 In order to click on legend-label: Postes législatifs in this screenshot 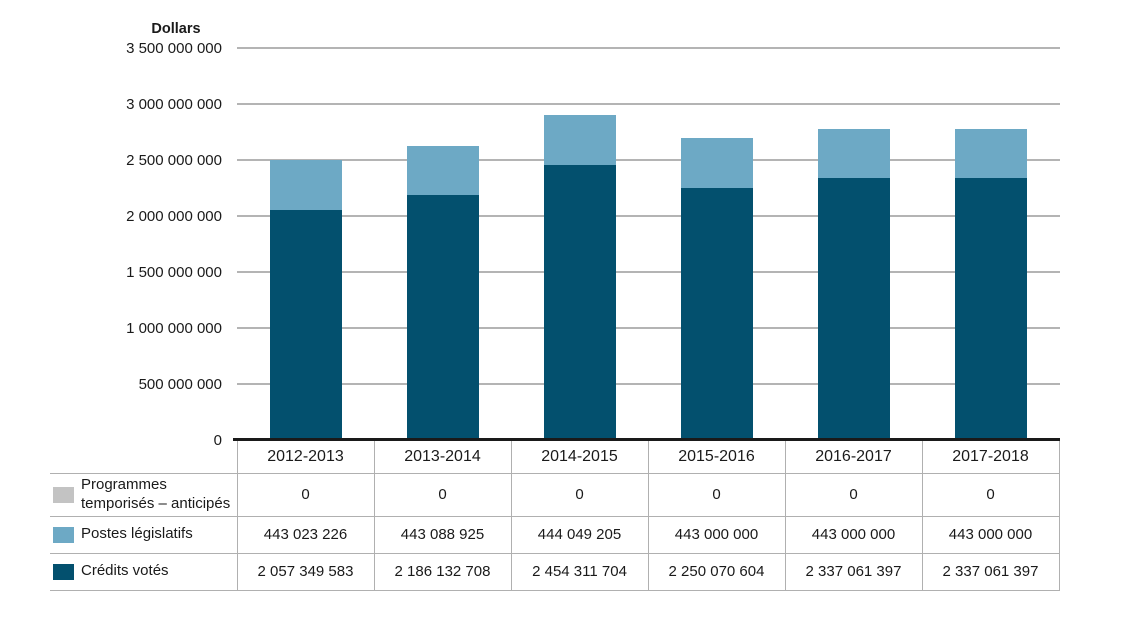, I will do `click(137, 534)`.